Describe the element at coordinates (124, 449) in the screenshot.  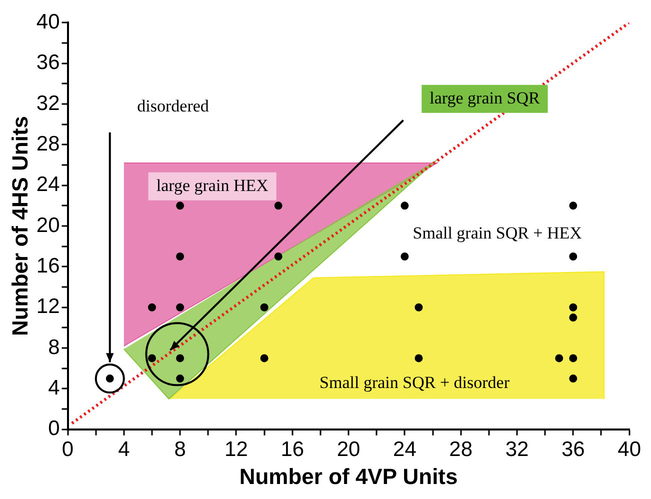
I see `x-tick-label: 4` at that location.